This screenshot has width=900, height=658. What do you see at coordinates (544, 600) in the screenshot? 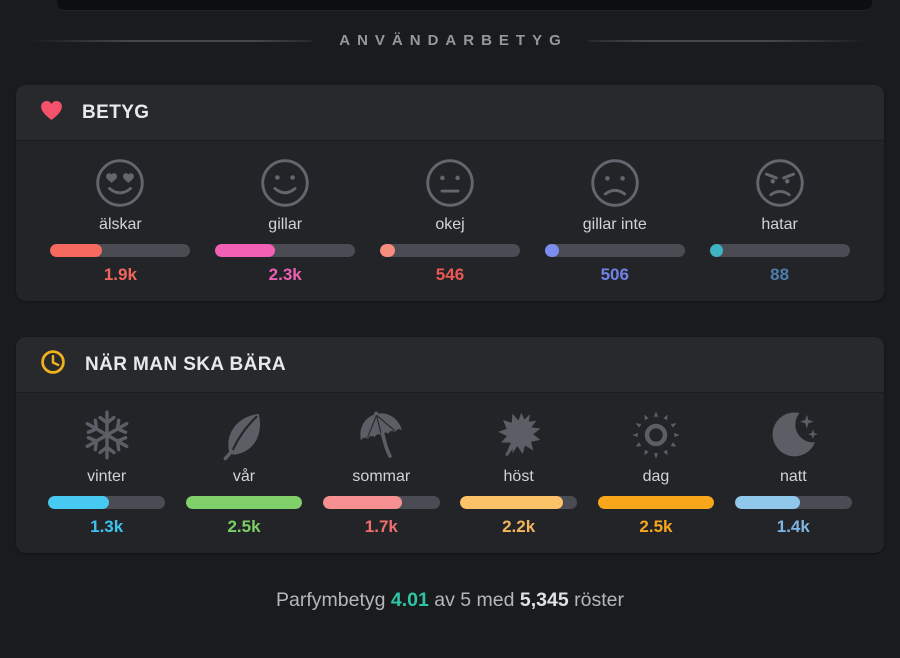
I see `summary-vote-count: 5,345` at bounding box center [544, 600].